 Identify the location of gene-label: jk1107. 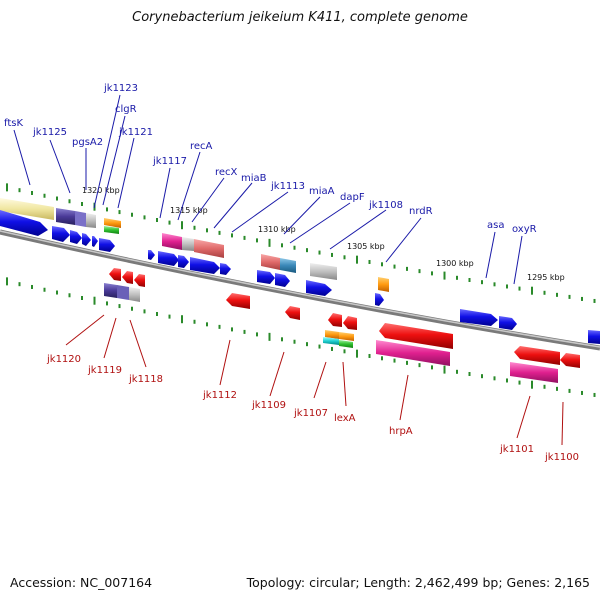
(310, 413).